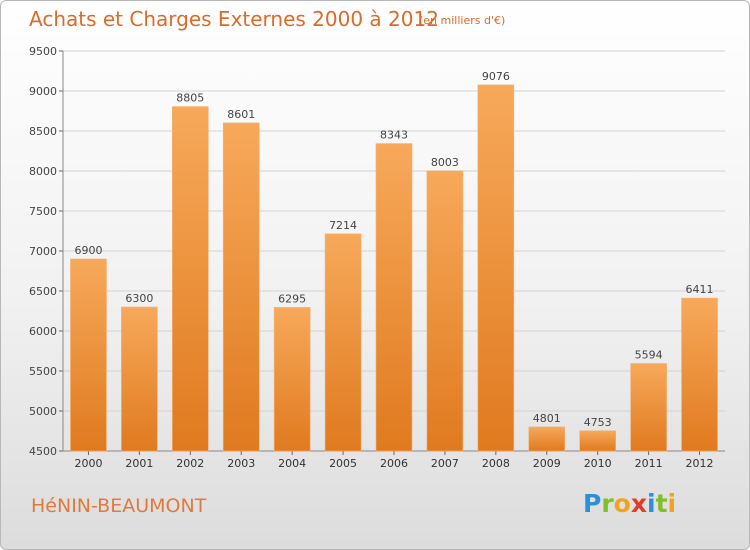  Describe the element at coordinates (607, 503) in the screenshot. I see `logo-letter: r` at that location.